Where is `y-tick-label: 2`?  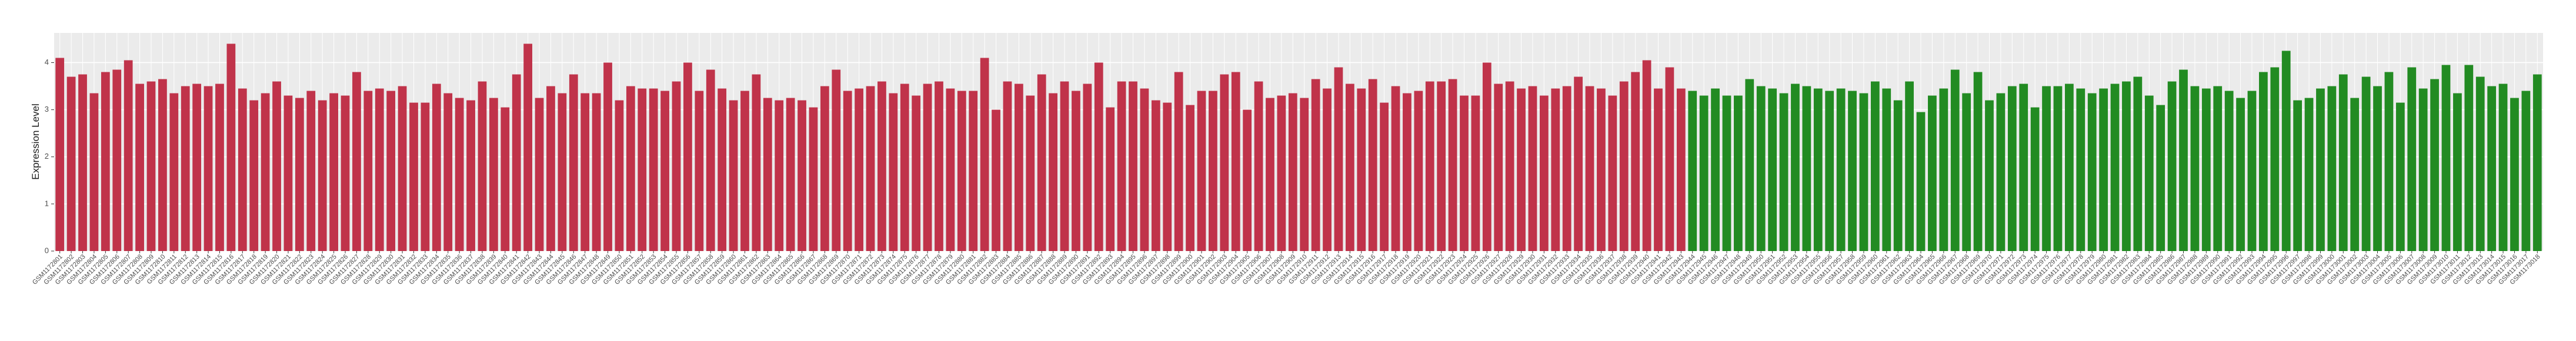
y-tick-label: 2 is located at coordinates (47, 156).